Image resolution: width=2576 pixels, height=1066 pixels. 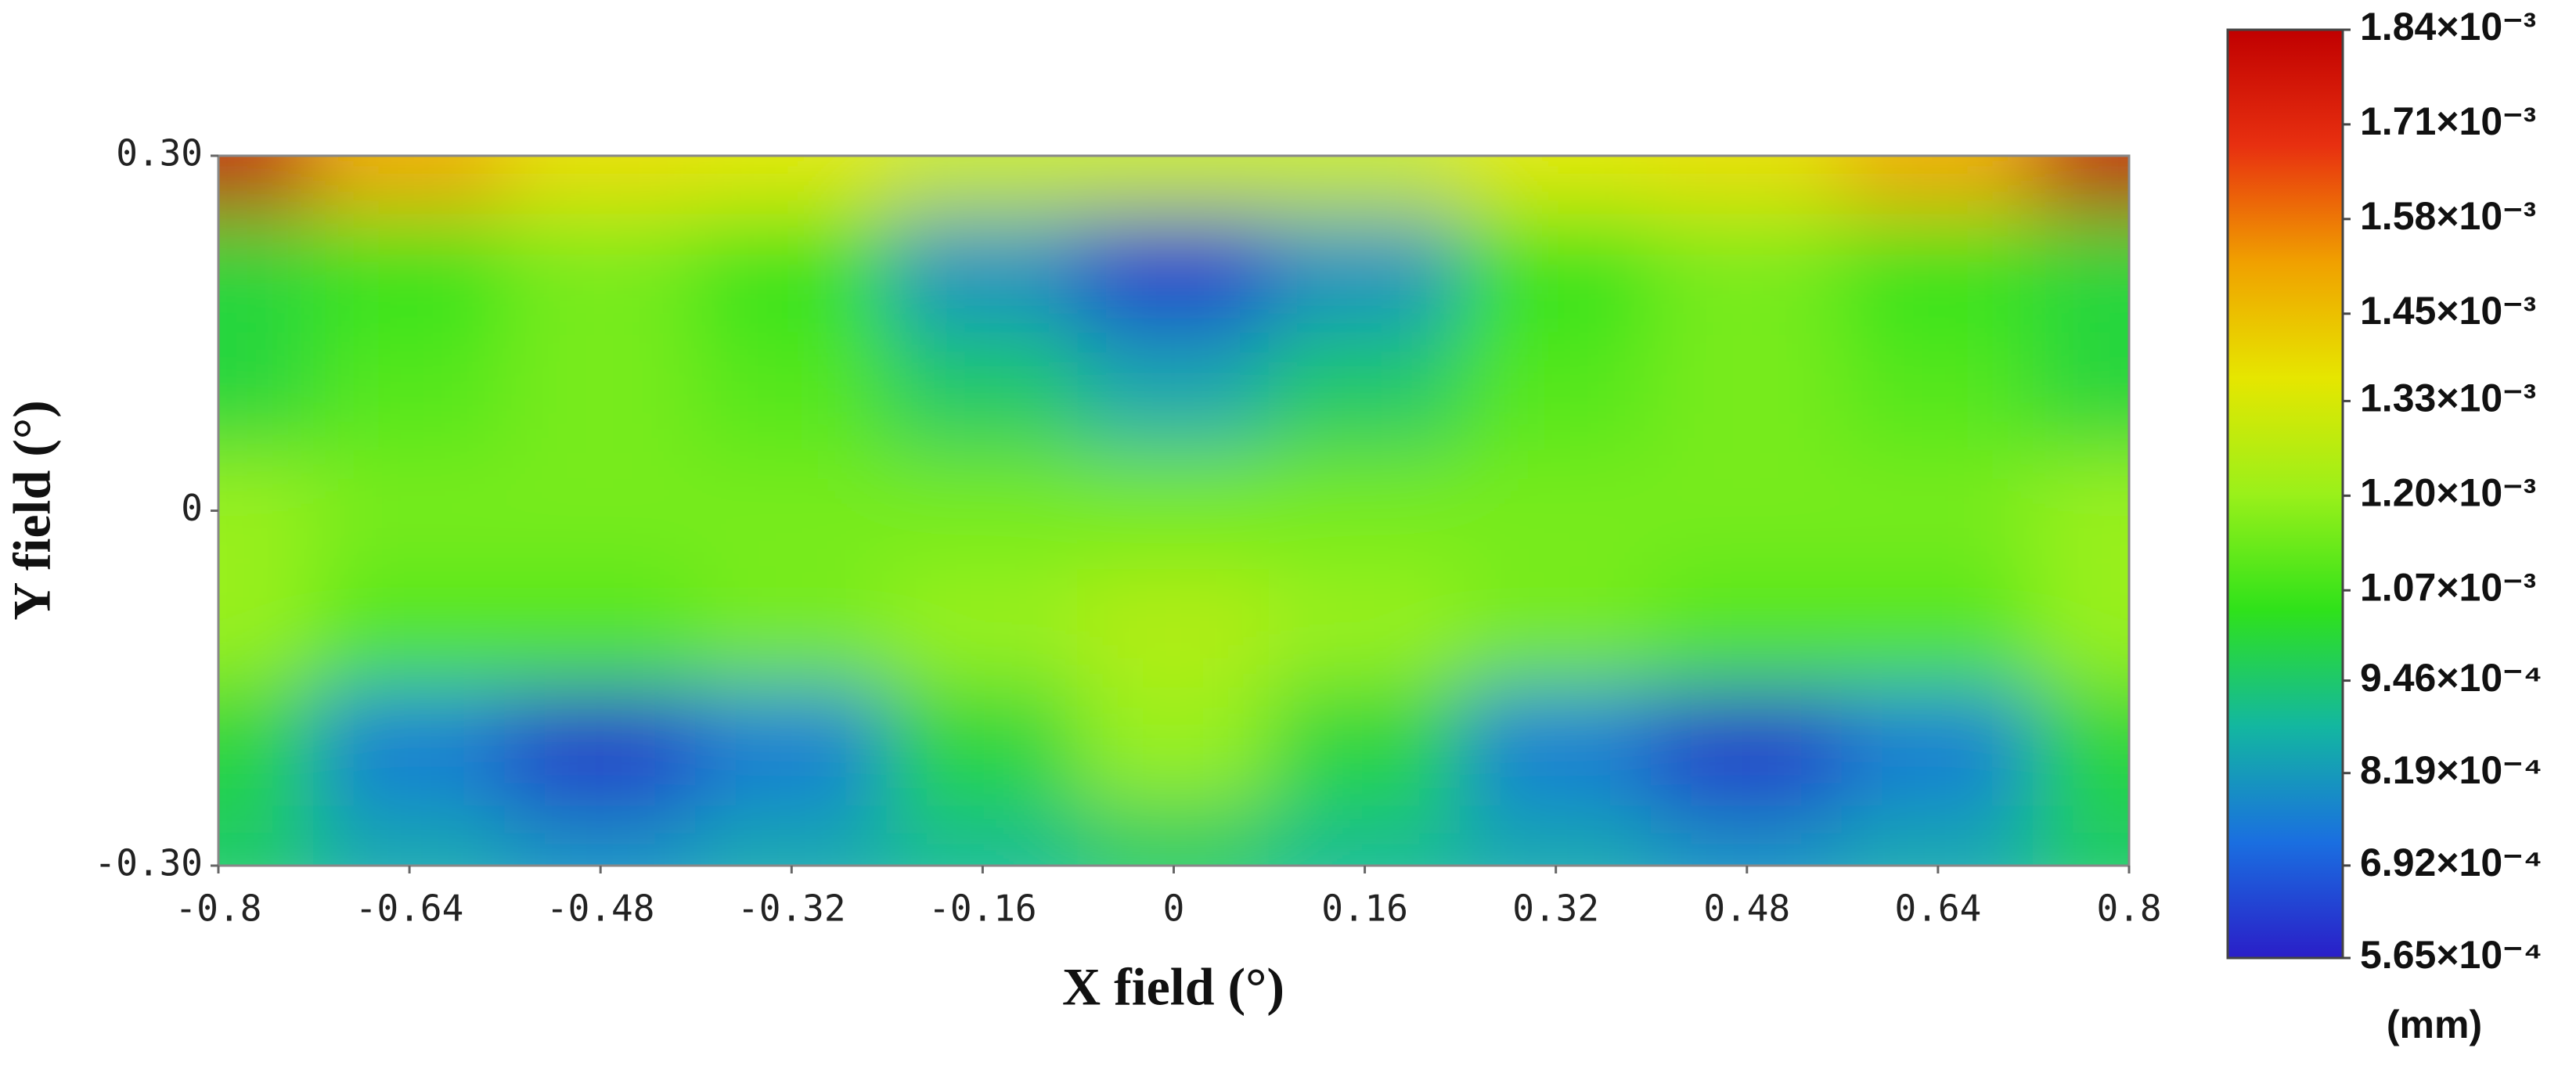 I want to click on colorbar-tick-label: 6.92×10⁻⁴, so click(x=2451, y=862).